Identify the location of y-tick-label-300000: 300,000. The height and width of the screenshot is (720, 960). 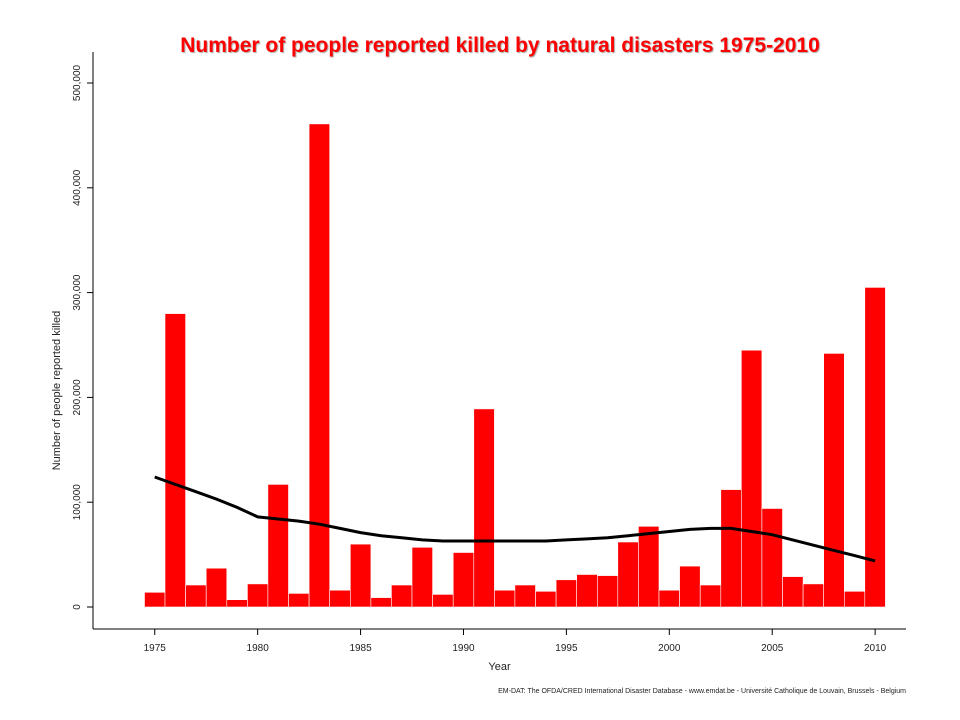
(77, 292).